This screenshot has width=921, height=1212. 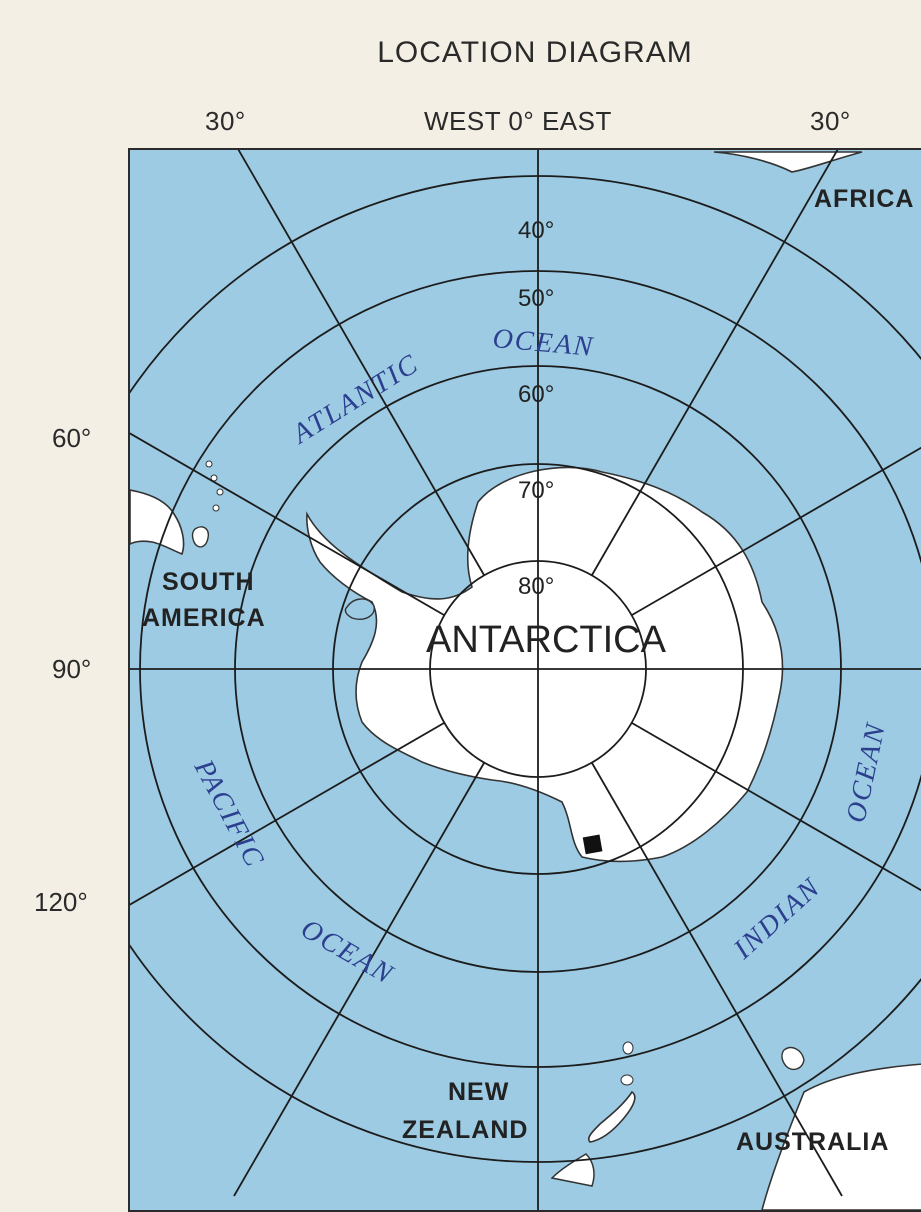 What do you see at coordinates (536, 394) in the screenshot?
I see `ring-label-60: 60°` at bounding box center [536, 394].